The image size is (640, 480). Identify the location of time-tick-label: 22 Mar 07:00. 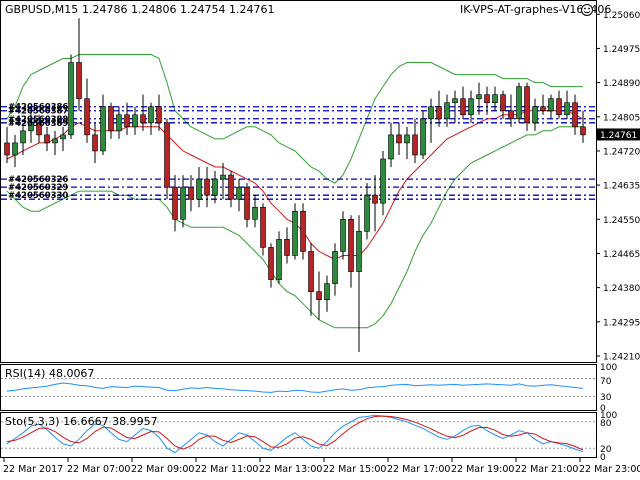
(98, 469).